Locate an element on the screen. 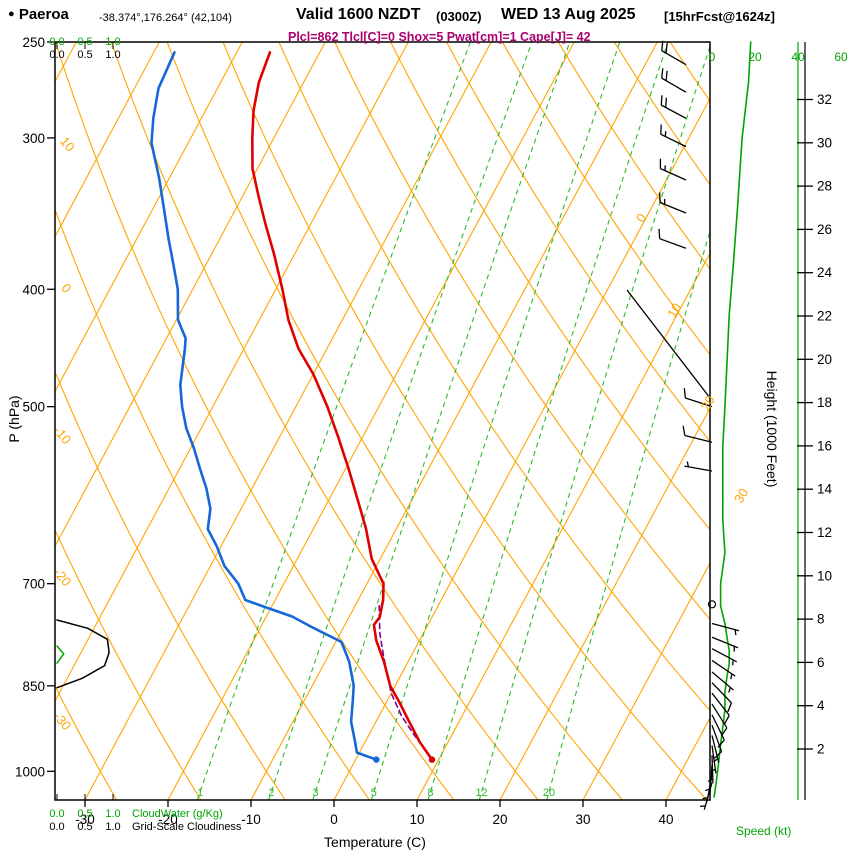  svg-text: 700 is located at coordinates (33, 584).